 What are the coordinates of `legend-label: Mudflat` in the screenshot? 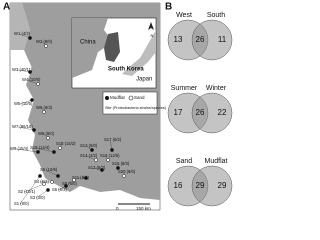 It's located at (118, 97).